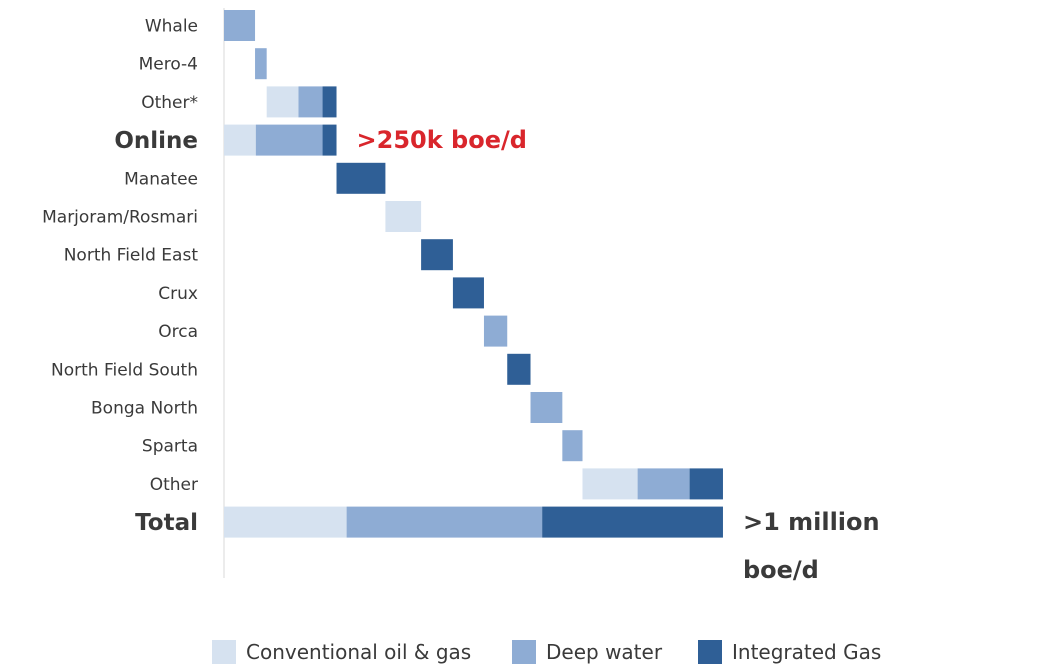  I want to click on annotation-online: >250k boe/d, so click(442, 140).